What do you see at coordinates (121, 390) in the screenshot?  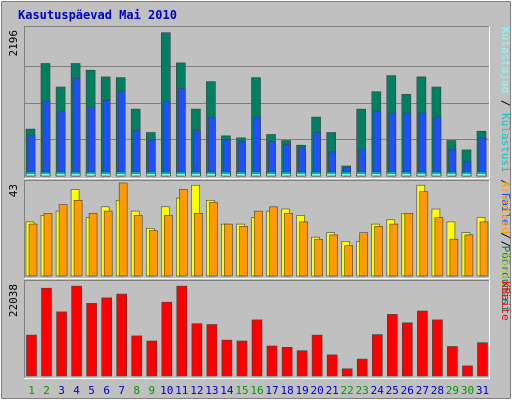 I see `x-tick-label: 7` at bounding box center [121, 390].